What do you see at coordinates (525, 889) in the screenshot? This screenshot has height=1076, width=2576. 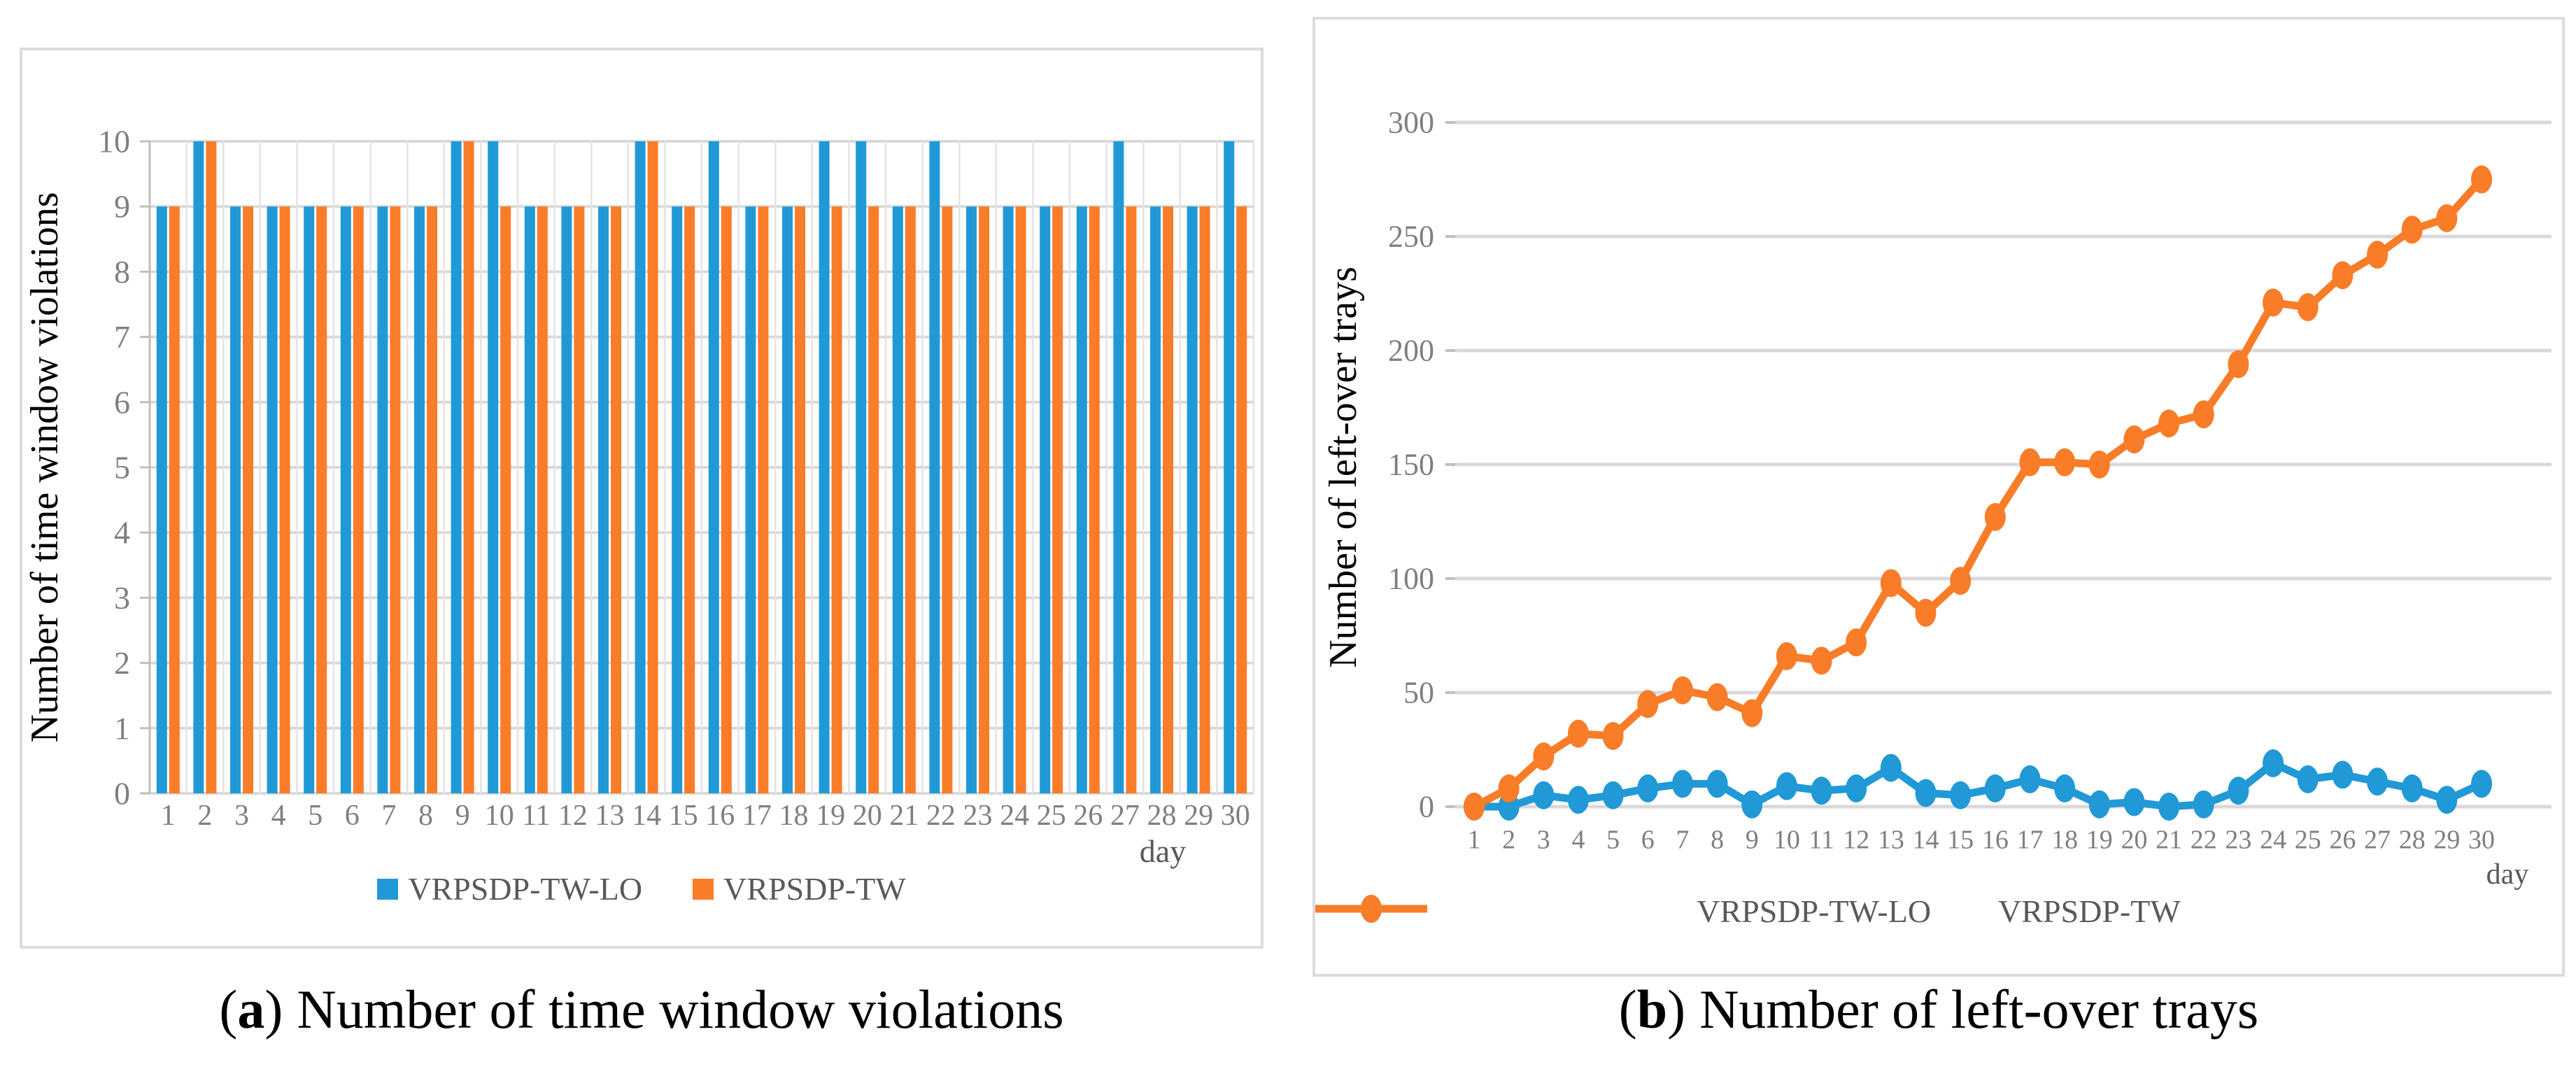 I see `legend-label: VRPSDP-TW-LO` at bounding box center [525, 889].